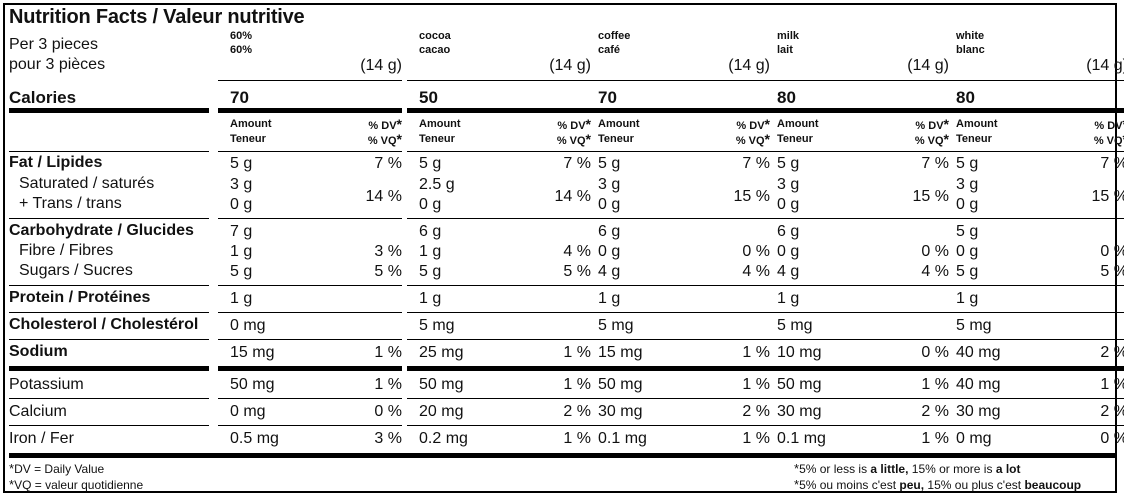  I want to click on amount-label-fr: Teneur, so click(974, 139).